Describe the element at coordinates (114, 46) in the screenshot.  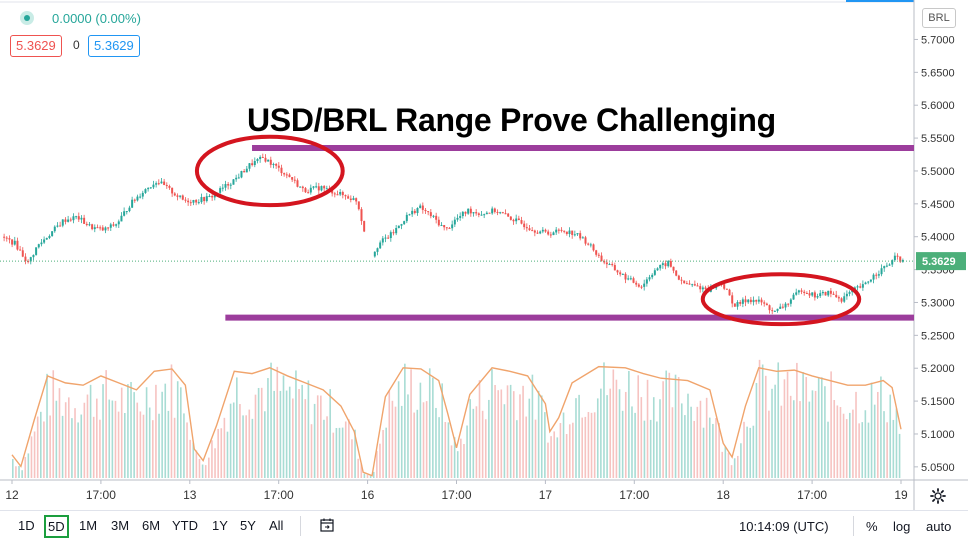
I see `buy-price-button: 5.3629` at that location.